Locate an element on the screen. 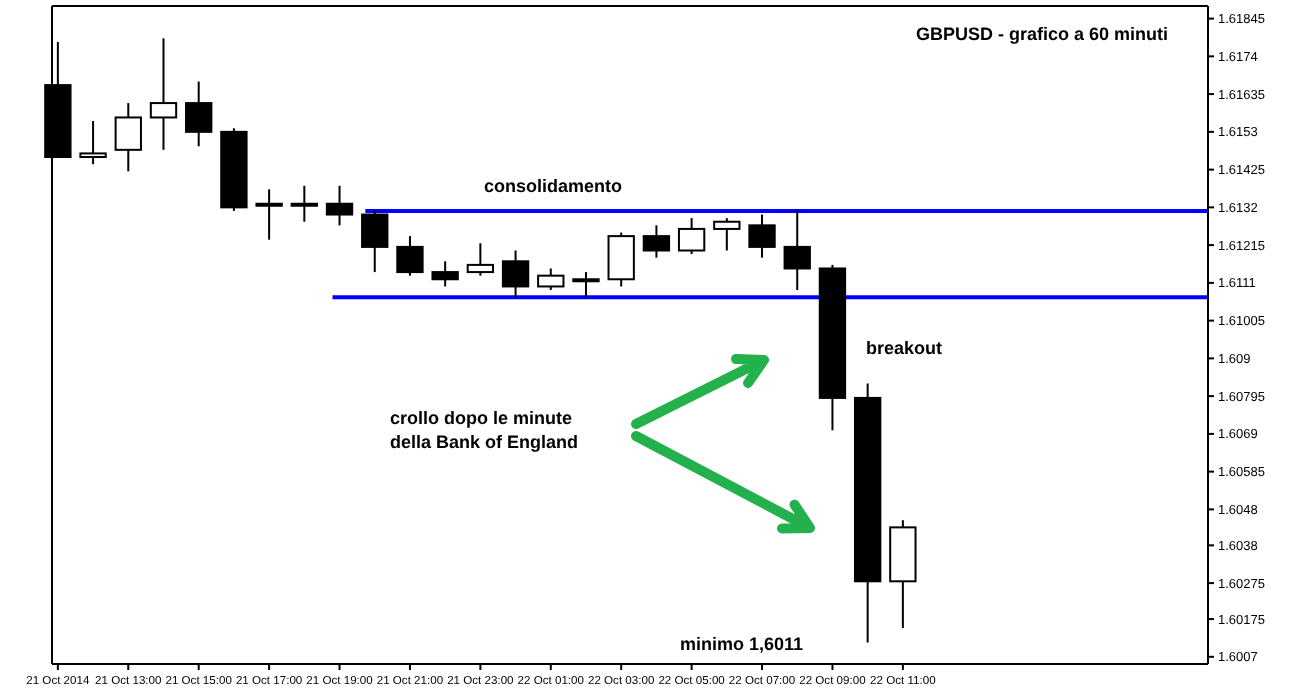  annotation: crollo dopo le minute della Bank of England is located at coordinates (484, 430).